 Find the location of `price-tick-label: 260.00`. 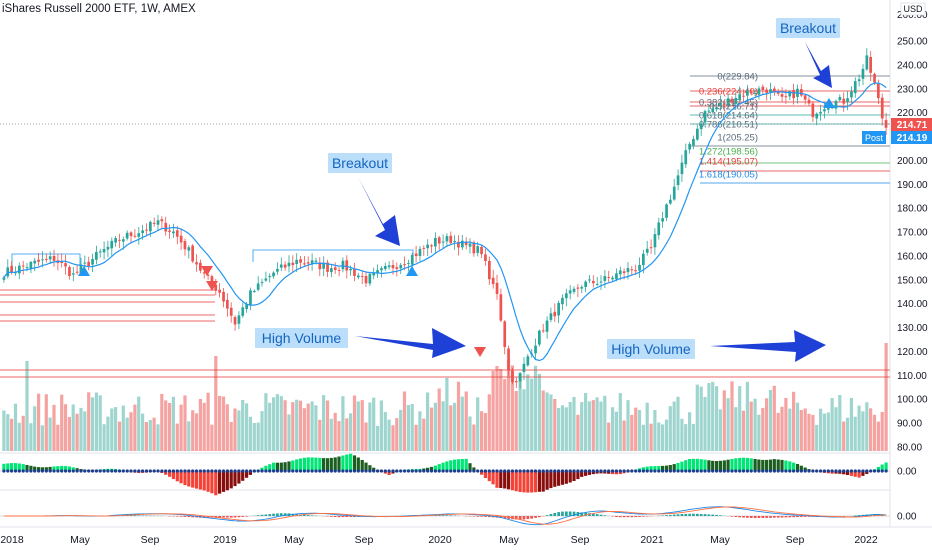

price-tick-label: 260.00 is located at coordinates (912, 15).